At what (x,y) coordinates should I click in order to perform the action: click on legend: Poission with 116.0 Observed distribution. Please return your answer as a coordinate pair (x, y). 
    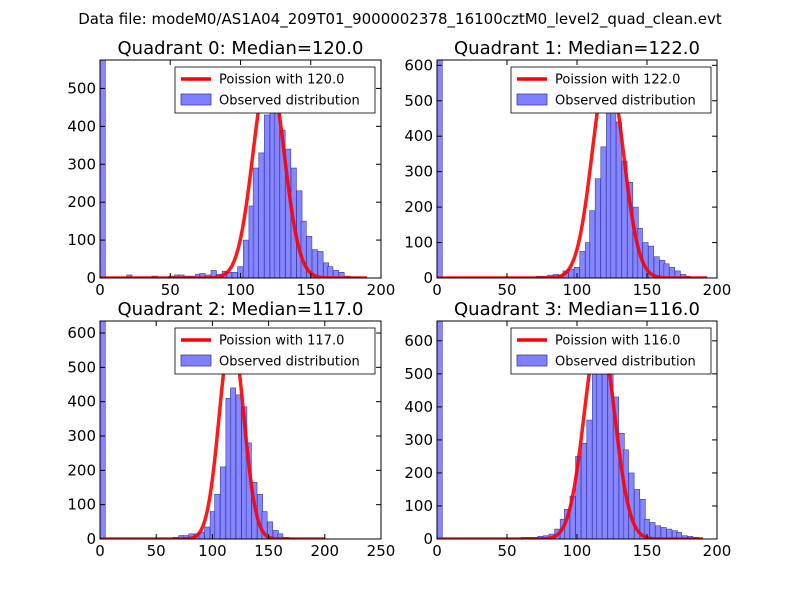
    Looking at the image, I should click on (611, 351).